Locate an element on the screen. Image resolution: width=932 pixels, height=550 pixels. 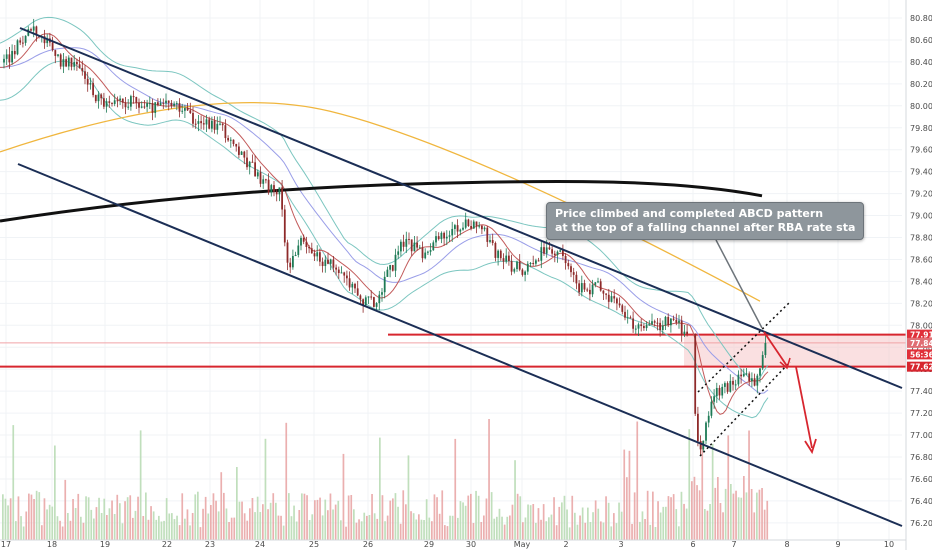
x-tick-label: 9 is located at coordinates (837, 544).